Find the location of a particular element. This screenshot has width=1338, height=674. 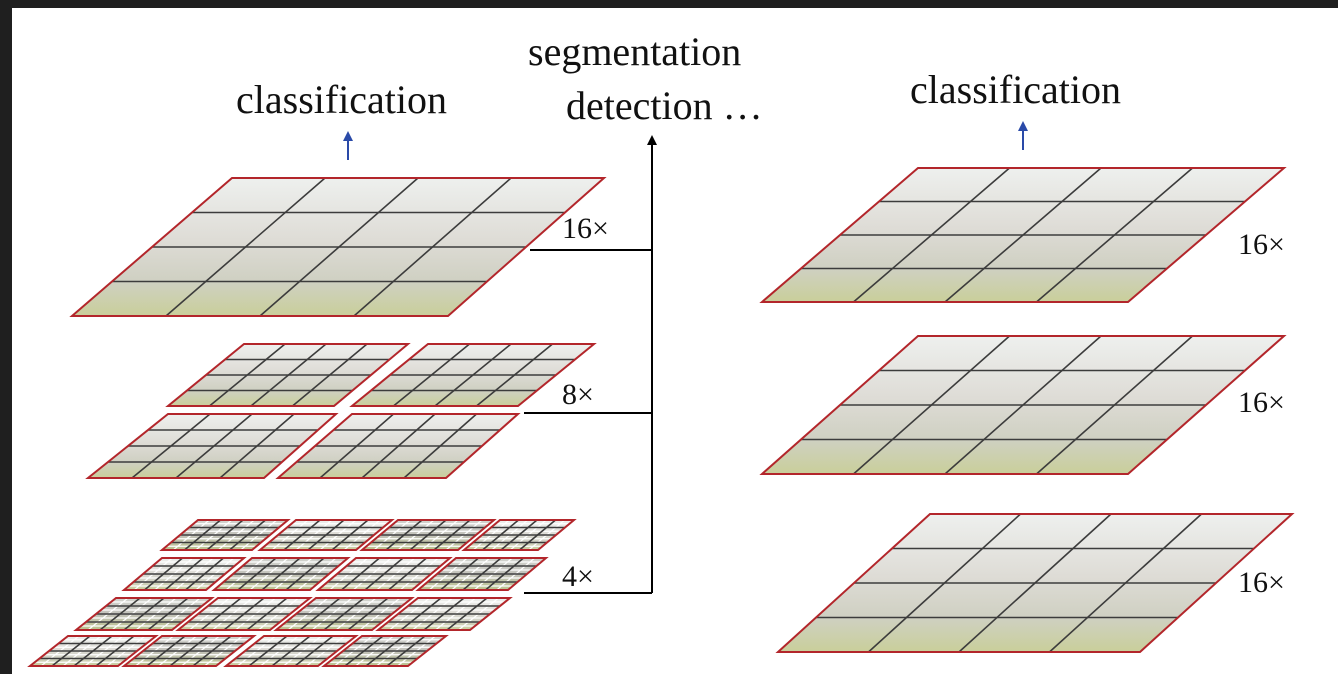

left-plane-4x-tile-11-grid-line is located at coordinates (368, 614).